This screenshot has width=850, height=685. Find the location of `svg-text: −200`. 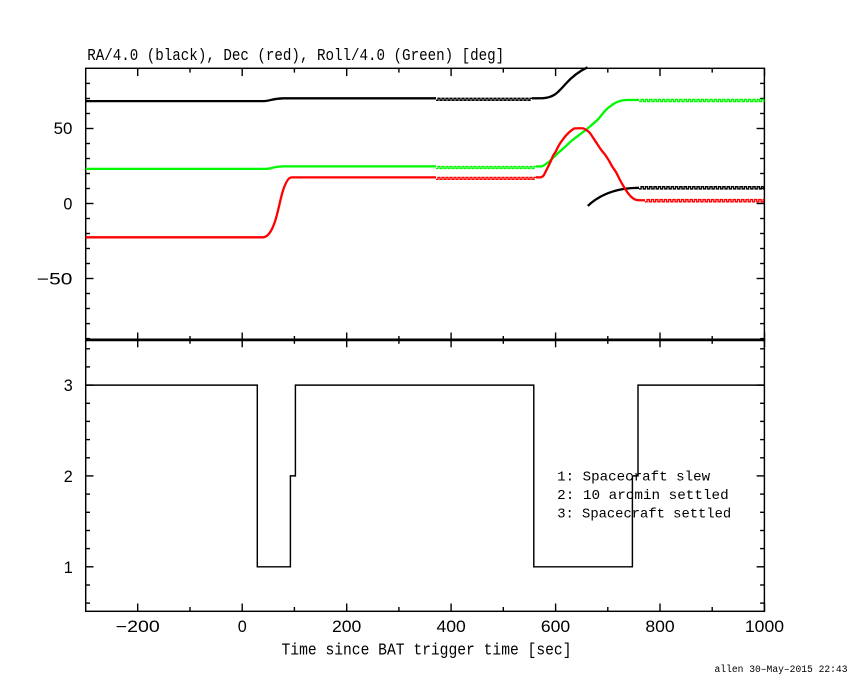

svg-text: −200 is located at coordinates (138, 627).